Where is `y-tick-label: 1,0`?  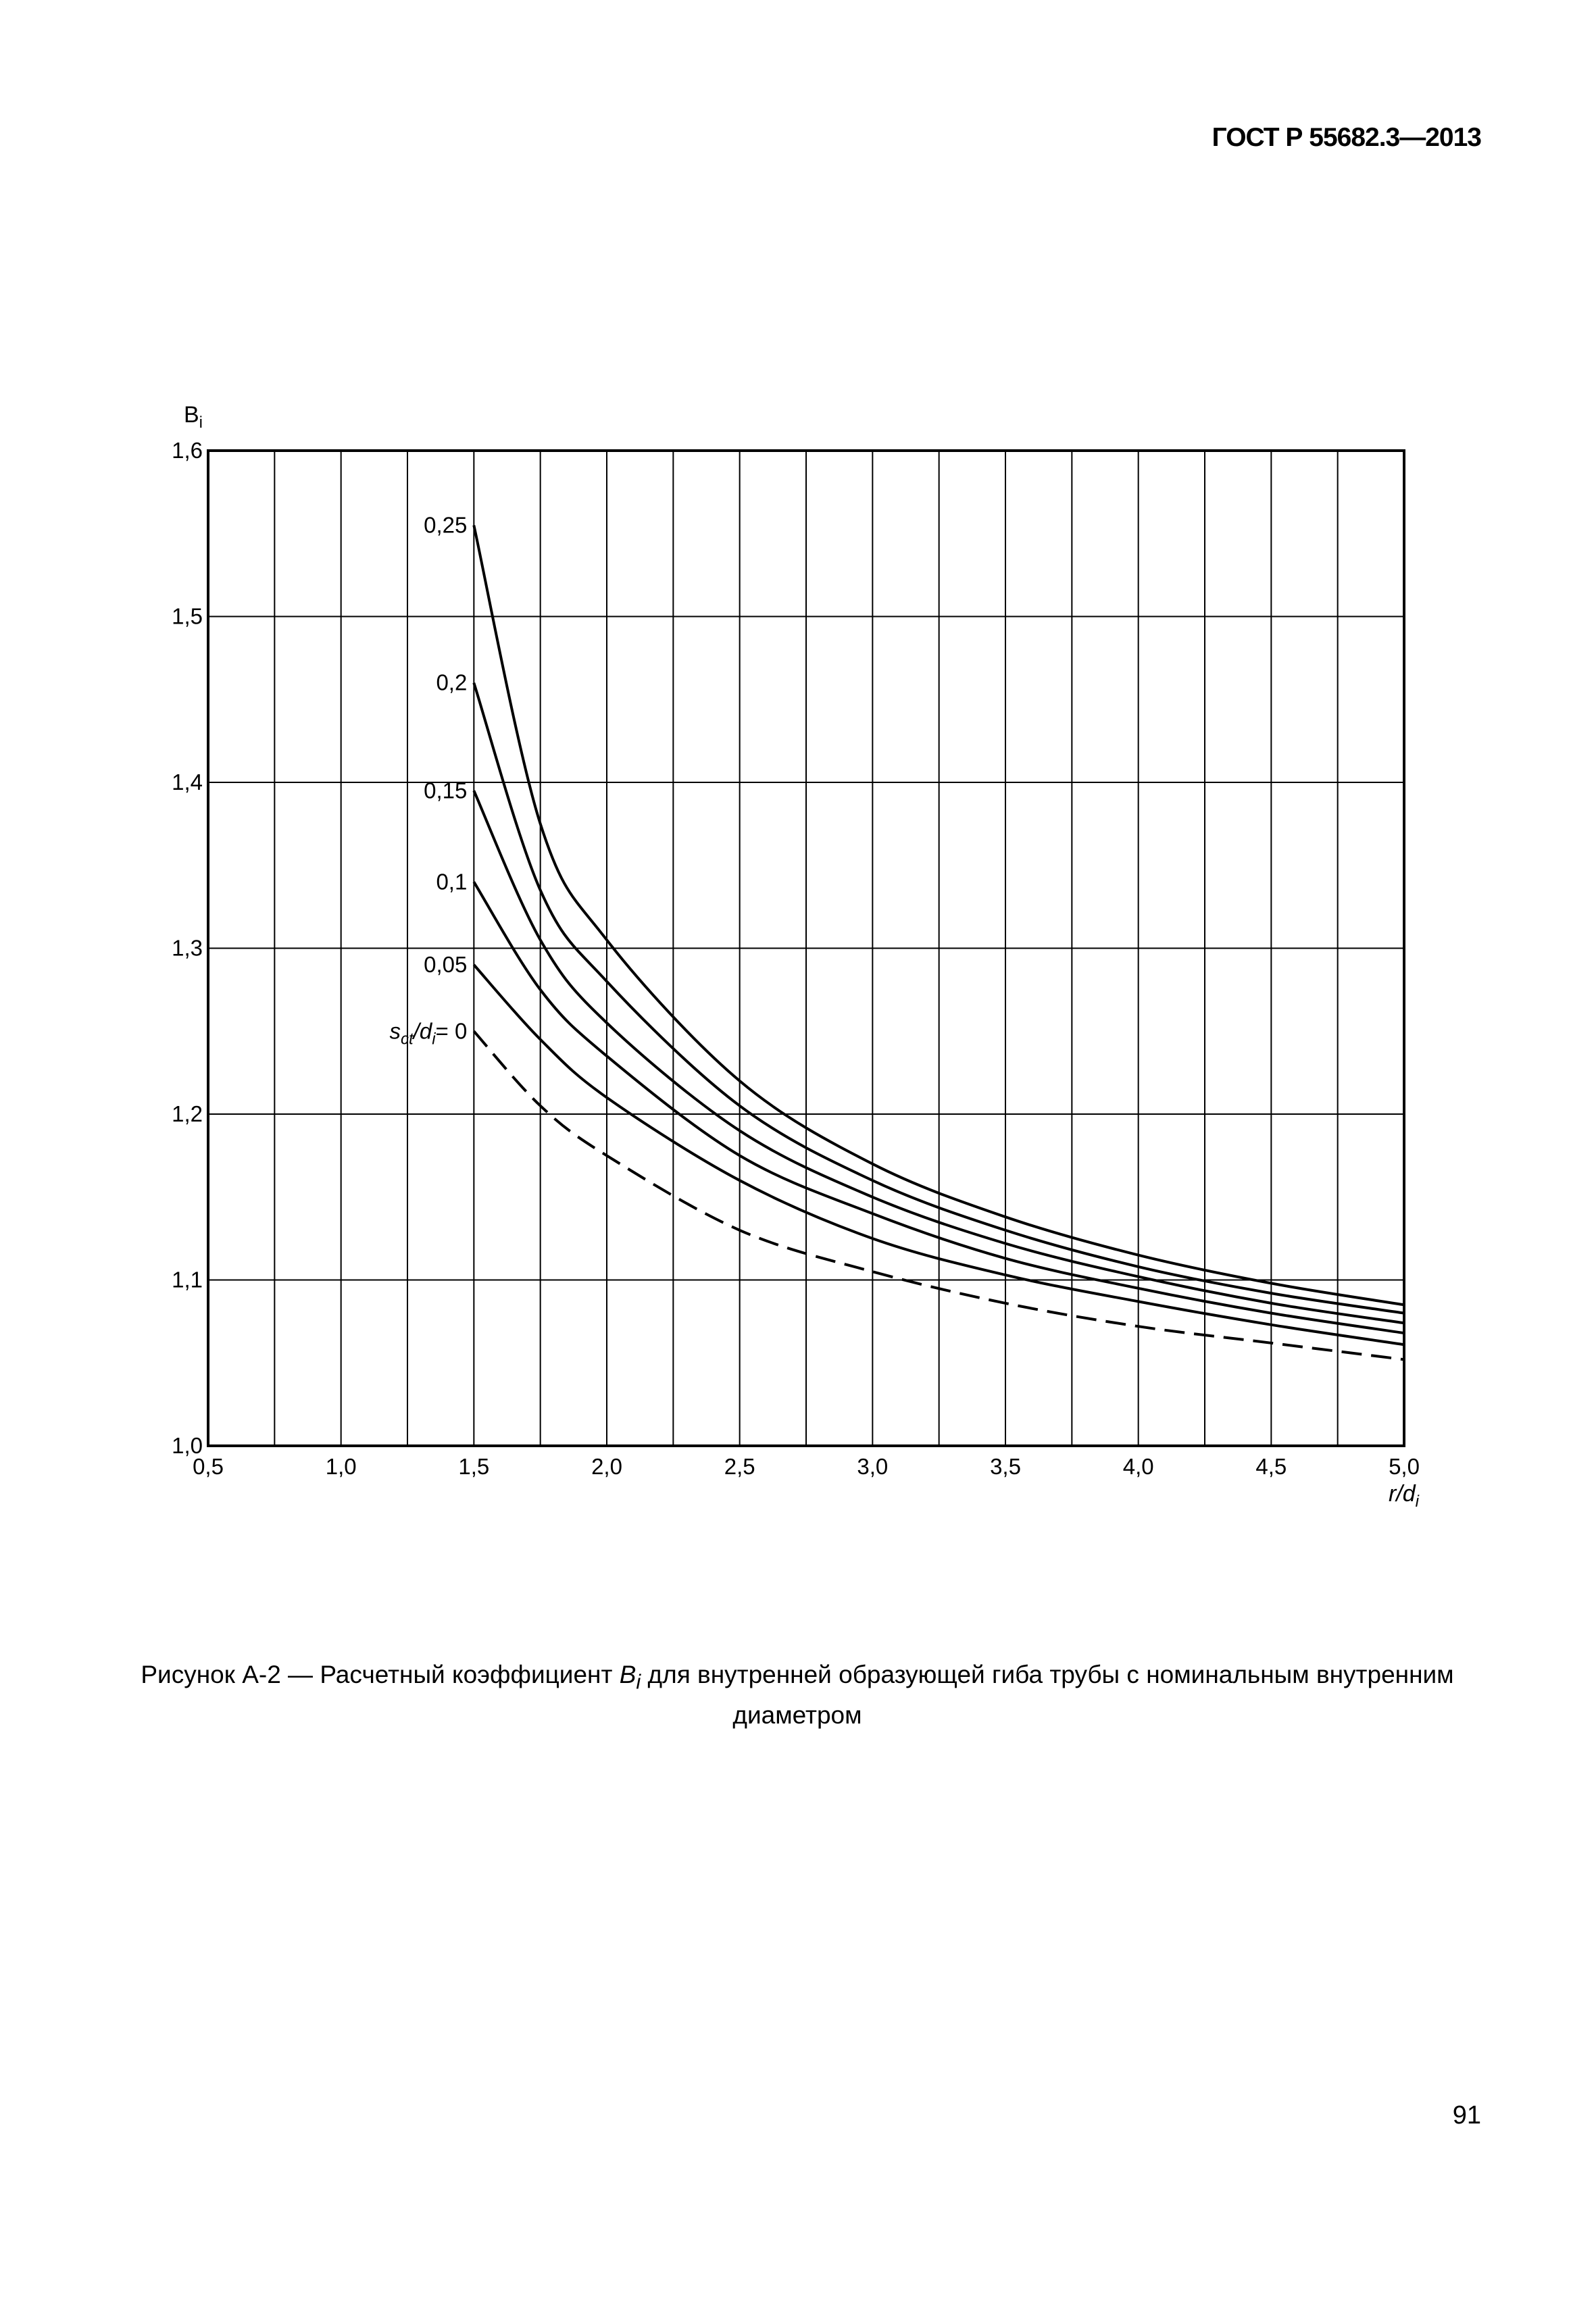
y-tick-label: 1,0 is located at coordinates (188, 1446).